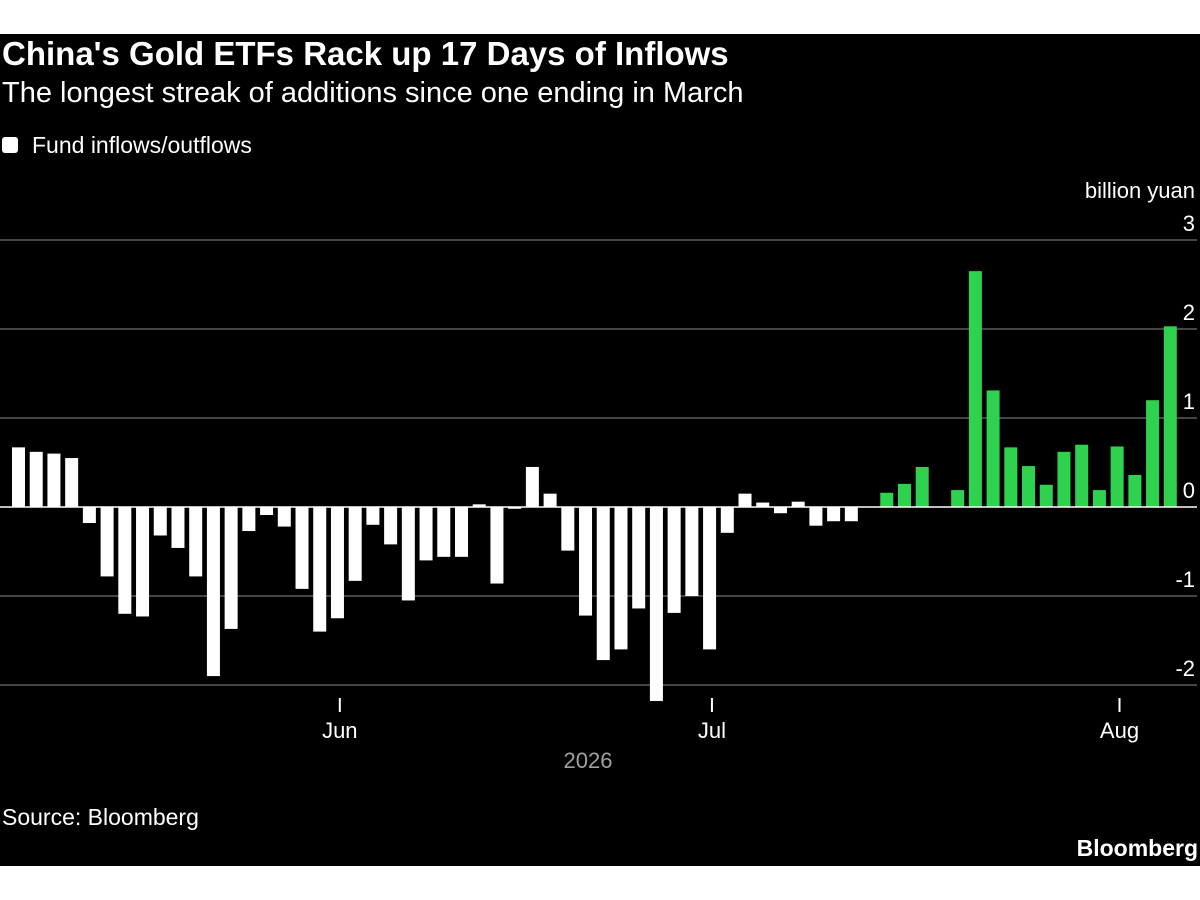 The image size is (1200, 900). What do you see at coordinates (1189, 312) in the screenshot?
I see `y-tick-label: 2` at bounding box center [1189, 312].